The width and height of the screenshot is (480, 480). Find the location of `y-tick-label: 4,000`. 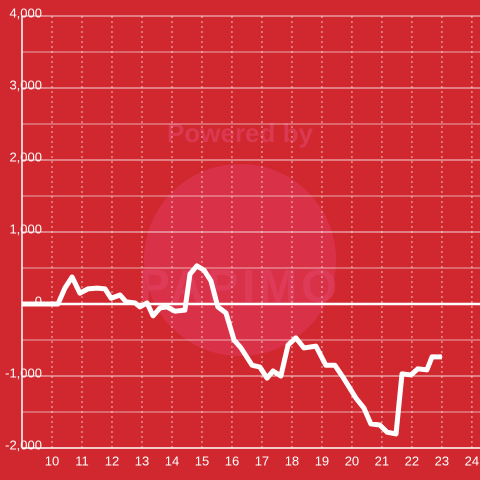

y-tick-label: 4,000 is located at coordinates (25, 12).